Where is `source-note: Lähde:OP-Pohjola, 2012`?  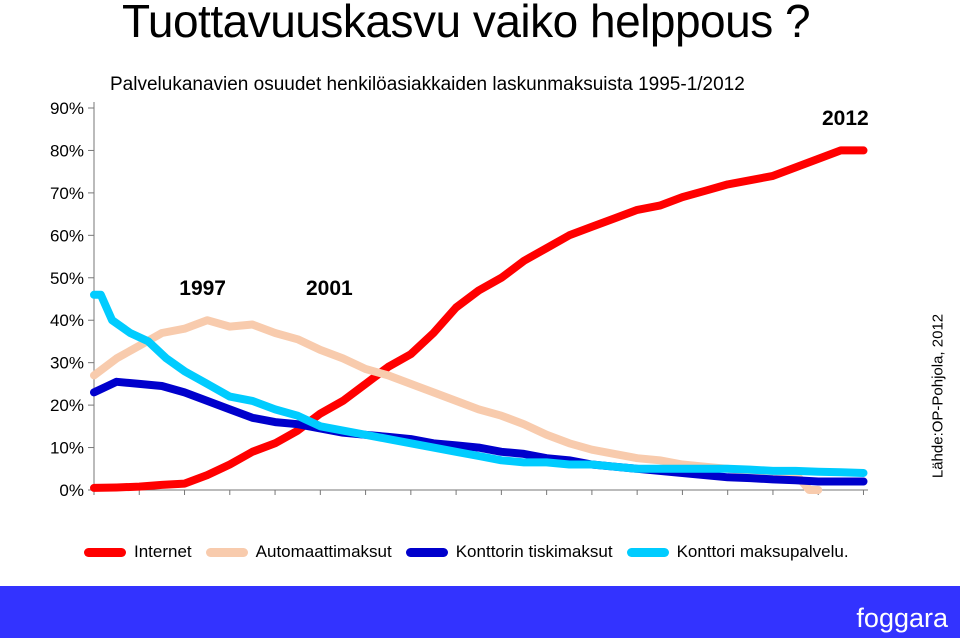 source-note: Lähde:OP-Pohjola, 2012 is located at coordinates (938, 396).